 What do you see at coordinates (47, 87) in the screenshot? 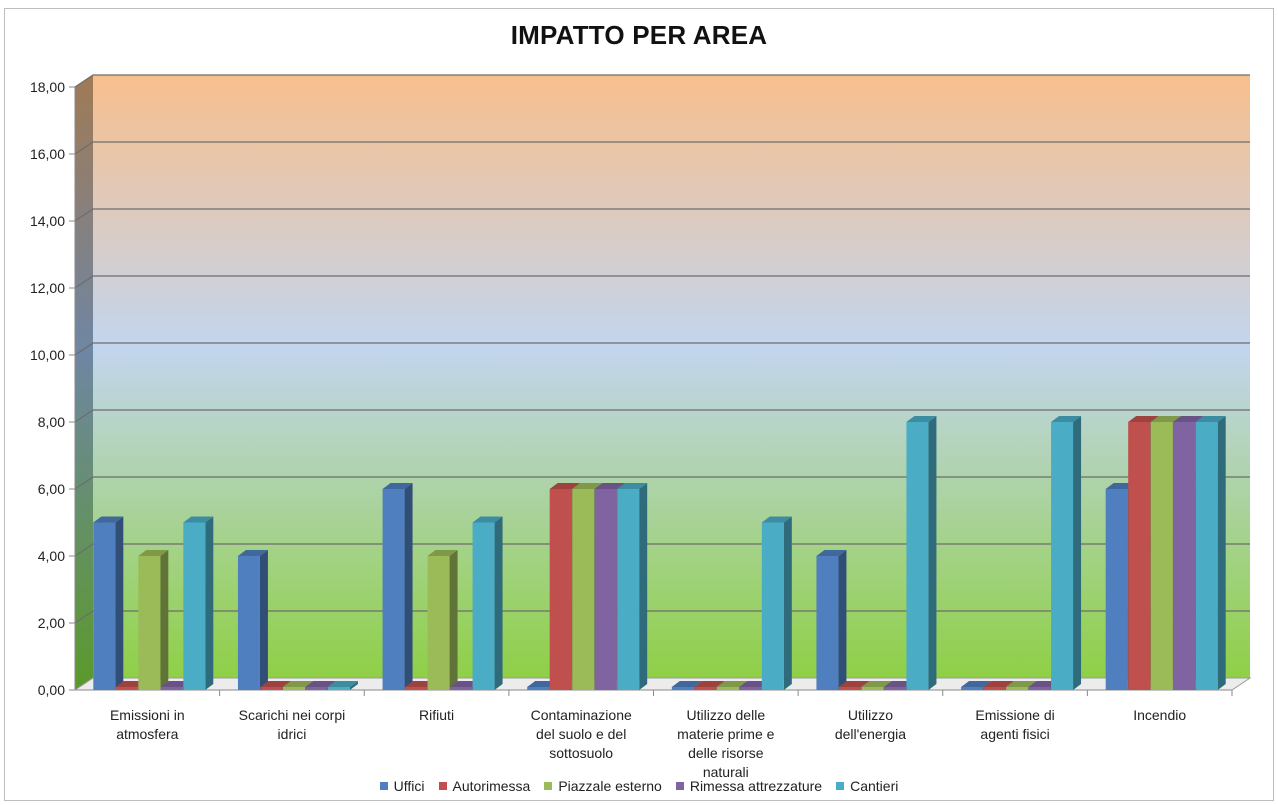
I see `y-tick-label: 18,00` at bounding box center [47, 87].